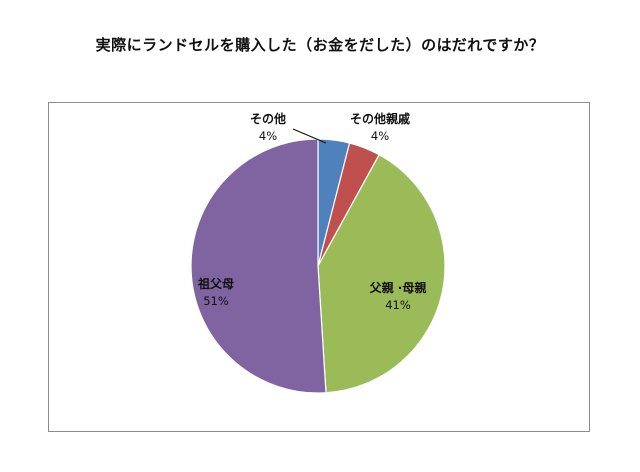 This screenshot has height=472, width=640. What do you see at coordinates (215, 283) in the screenshot?
I see `slice-label-4: 祖父母` at bounding box center [215, 283].